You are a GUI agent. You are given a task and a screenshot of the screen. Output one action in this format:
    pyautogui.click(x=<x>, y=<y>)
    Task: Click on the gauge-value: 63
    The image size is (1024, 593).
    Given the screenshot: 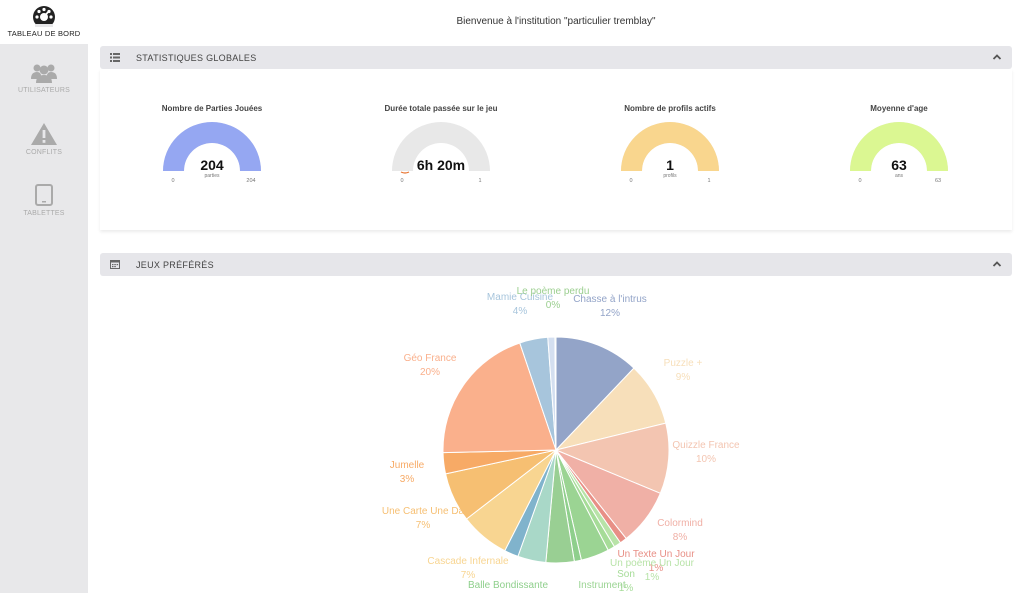 What is the action you would take?
    pyautogui.click(x=899, y=165)
    